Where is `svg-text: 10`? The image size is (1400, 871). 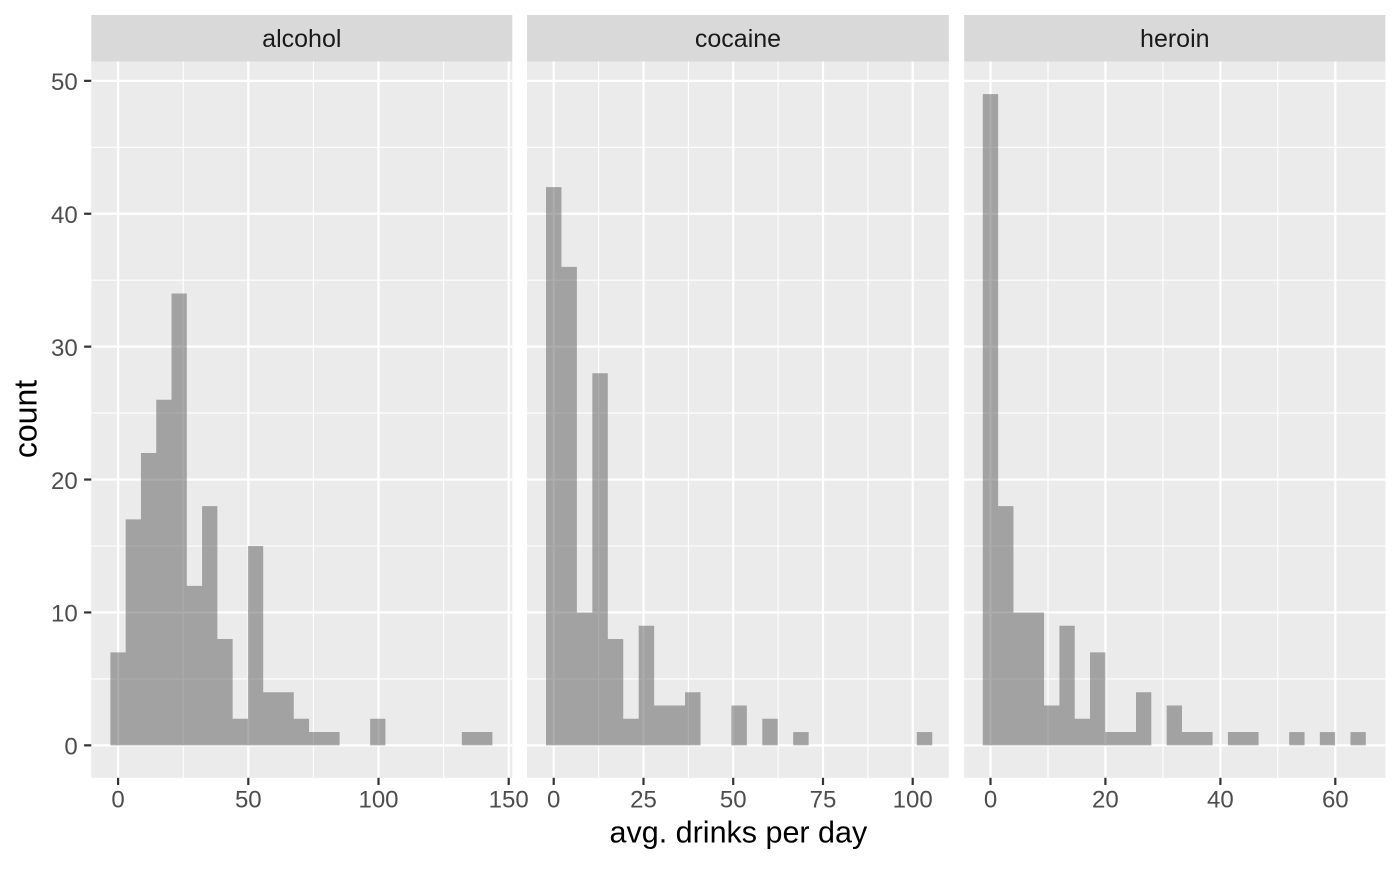
svg-text: 10 is located at coordinates (64, 614).